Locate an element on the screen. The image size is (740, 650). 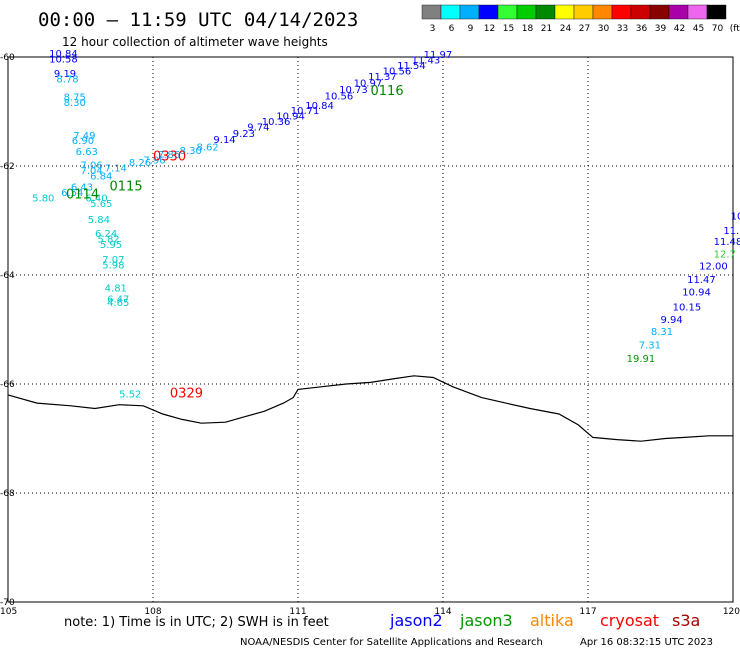
color-scale-label: 21 is located at coordinates (546, 29).